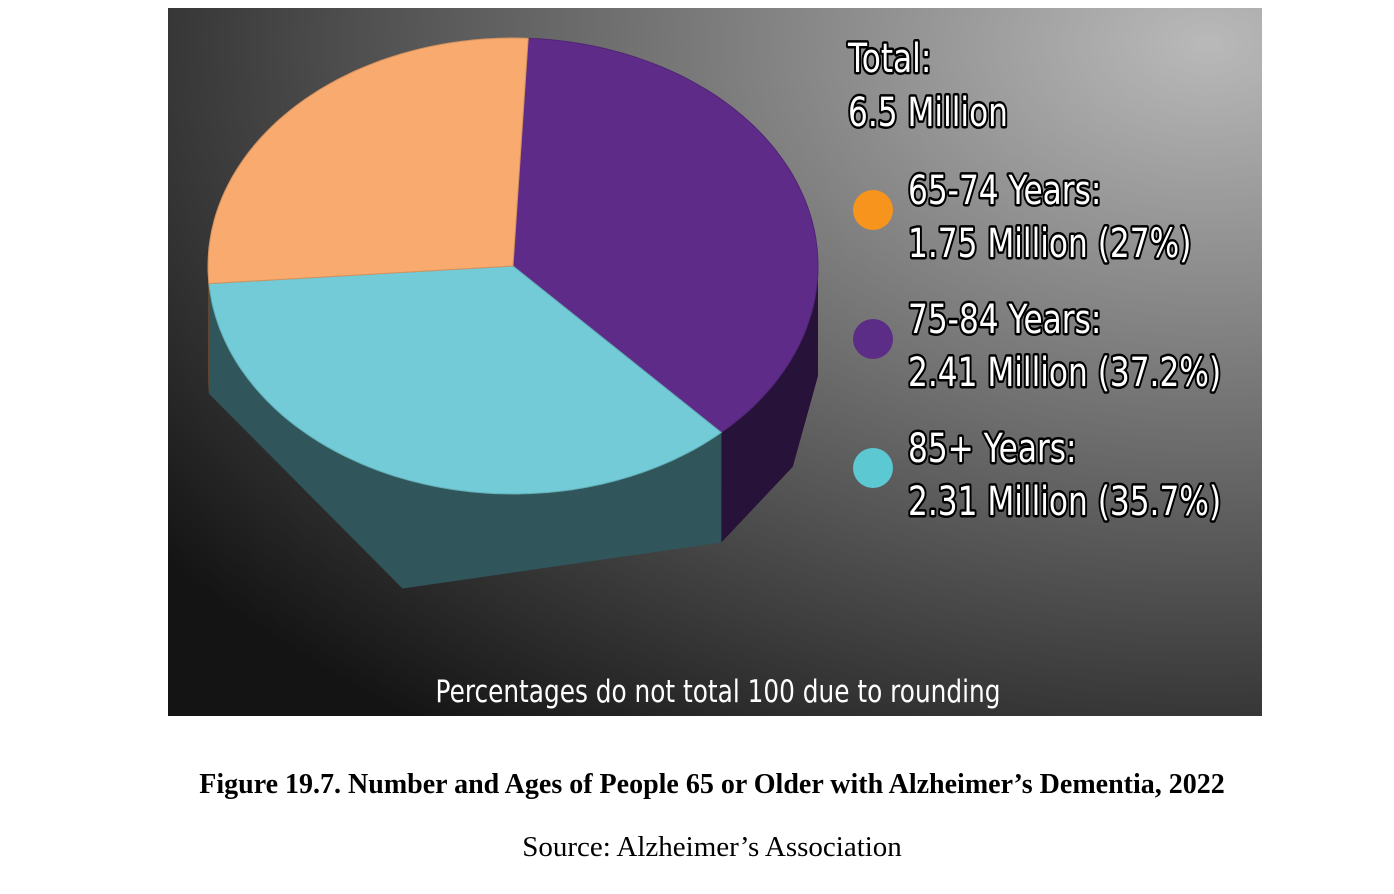 This screenshot has width=1394, height=894. I want to click on legend-value: 1.75 Million (27%), so click(1049, 244).